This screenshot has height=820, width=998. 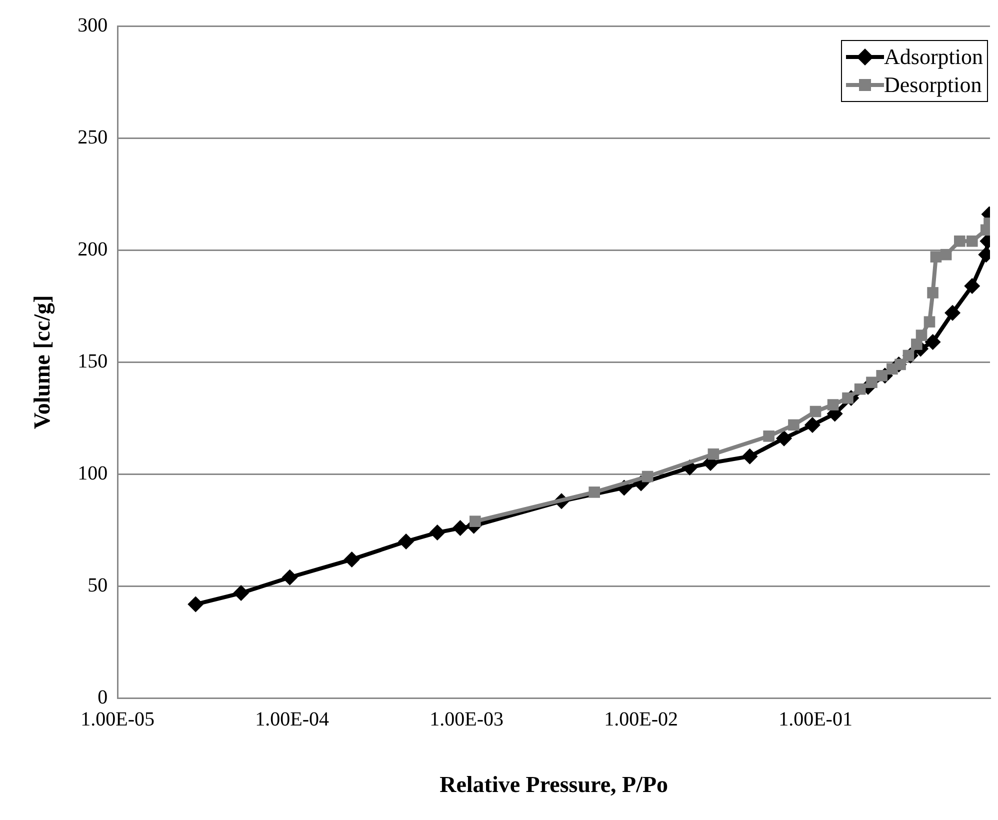 I want to click on legend-label: Adsorption, so click(x=933, y=57).